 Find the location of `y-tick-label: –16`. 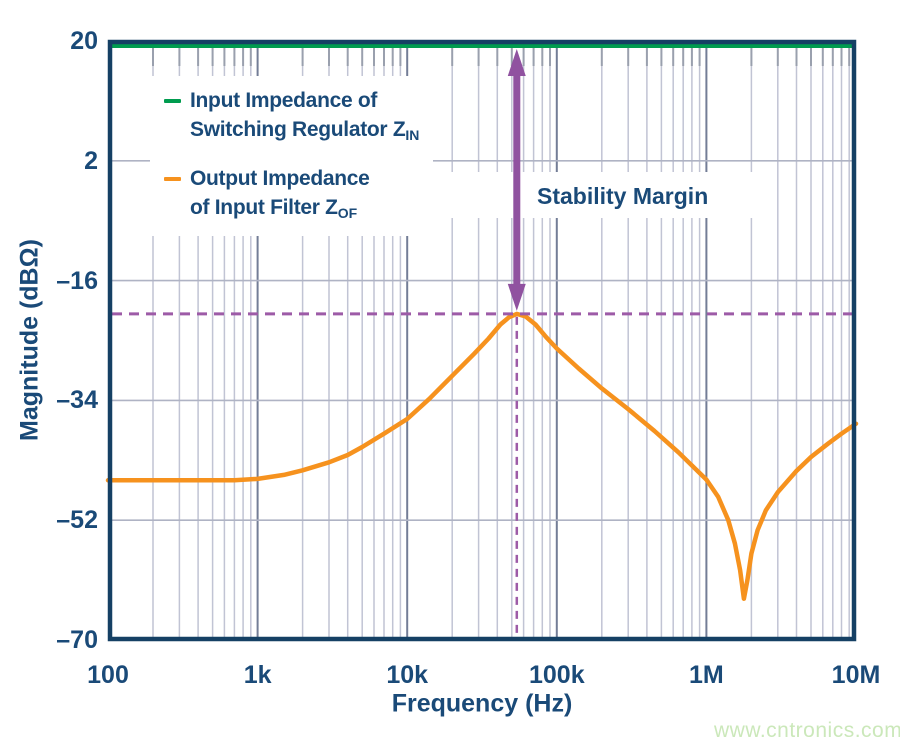

y-tick-label: –16 is located at coordinates (77, 280).